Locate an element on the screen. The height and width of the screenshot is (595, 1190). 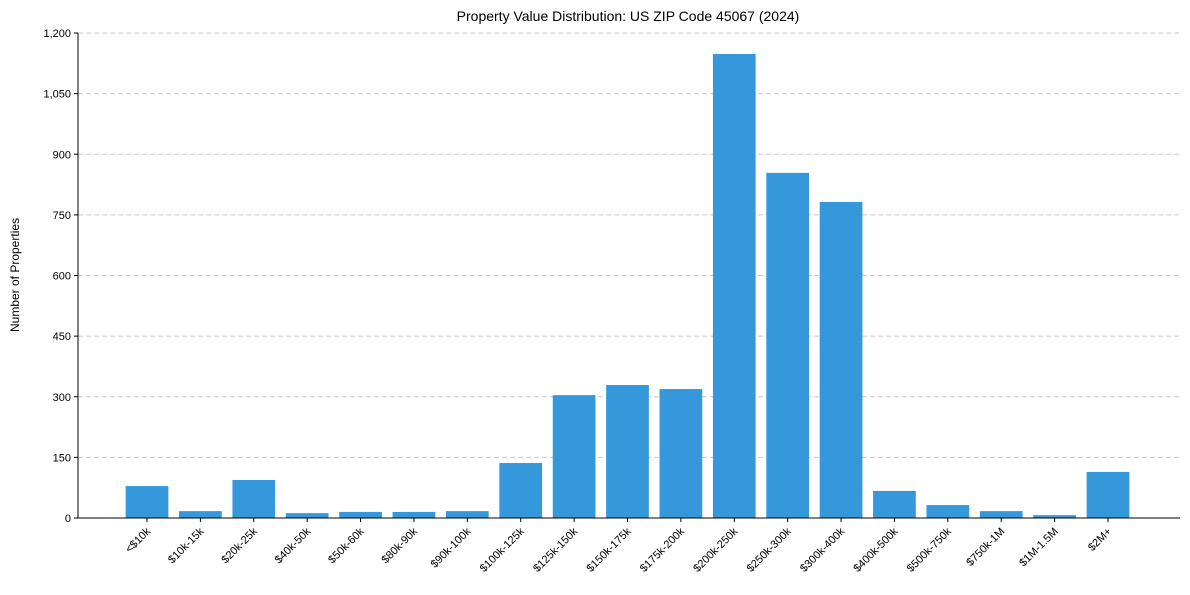
x-tick-label: $40k-50k is located at coordinates (293, 545).